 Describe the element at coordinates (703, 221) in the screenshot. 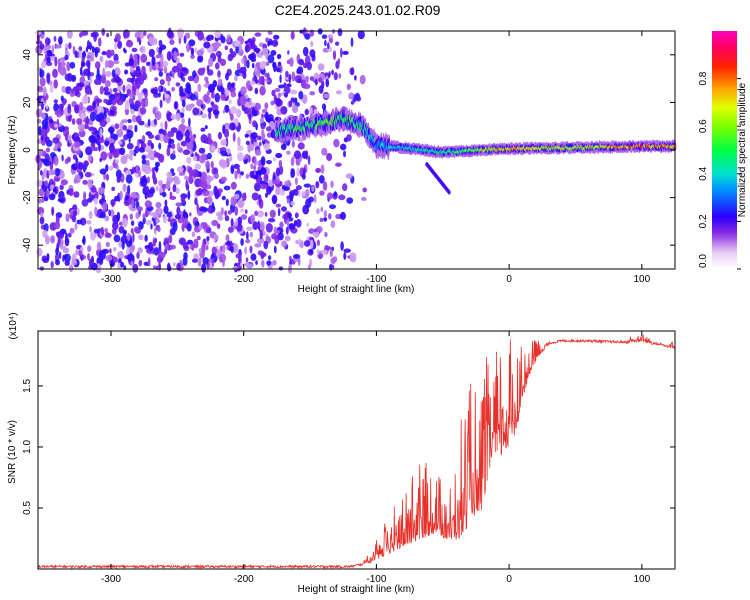

I see `colorbar-tick-label: 0.2` at that location.